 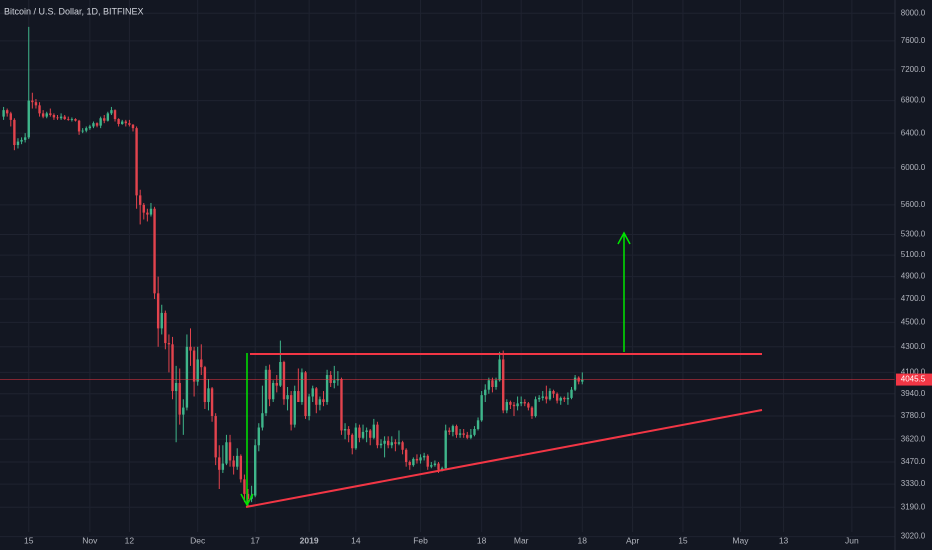 I want to click on y-tick-label: 5600.0, so click(x=913, y=204).